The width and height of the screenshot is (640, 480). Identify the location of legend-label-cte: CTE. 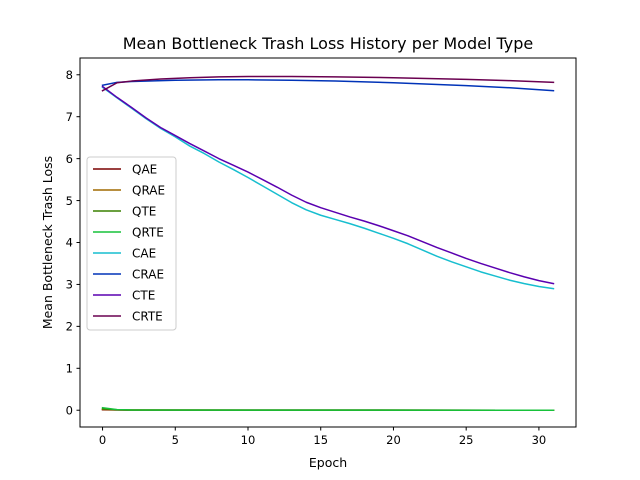
(143, 295).